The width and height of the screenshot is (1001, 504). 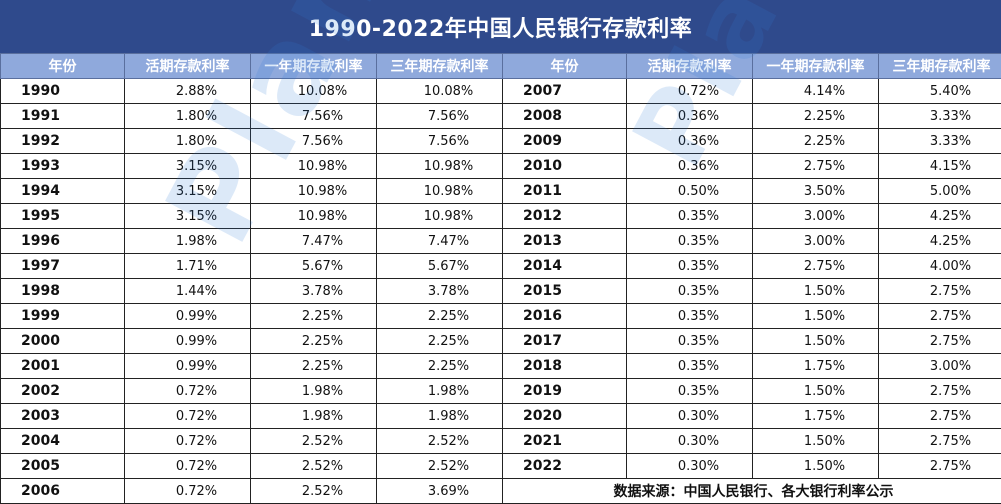 What do you see at coordinates (63, 216) in the screenshot?
I see `year-cell: 1995` at bounding box center [63, 216].